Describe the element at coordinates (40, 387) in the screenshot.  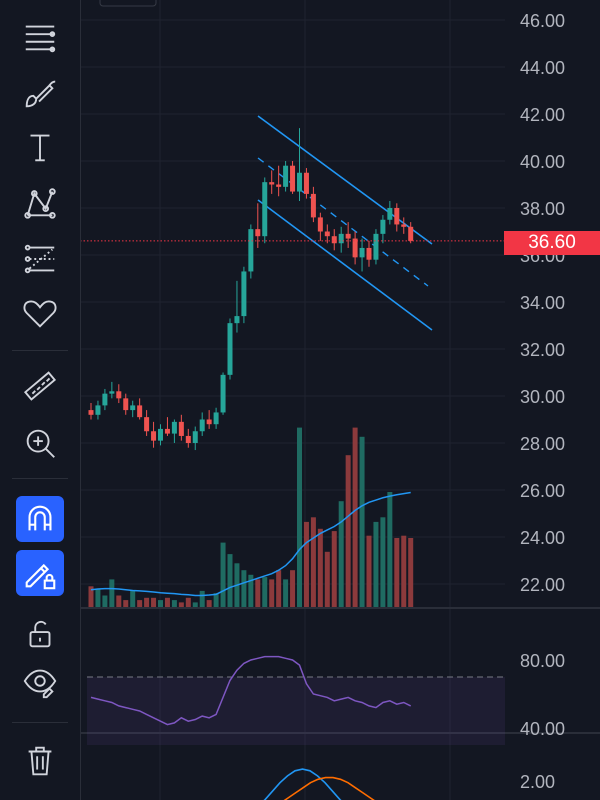
I see `ruler-icon` at that location.